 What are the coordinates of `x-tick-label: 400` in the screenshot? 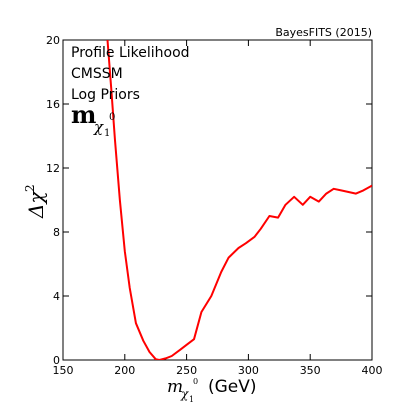 It's located at (372, 370).